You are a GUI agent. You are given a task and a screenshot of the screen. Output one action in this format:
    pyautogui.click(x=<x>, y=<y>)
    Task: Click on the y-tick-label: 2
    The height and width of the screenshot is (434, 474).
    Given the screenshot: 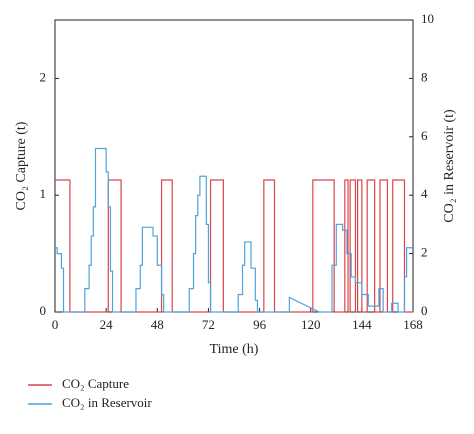 What is the action you would take?
    pyautogui.click(x=43, y=76)
    